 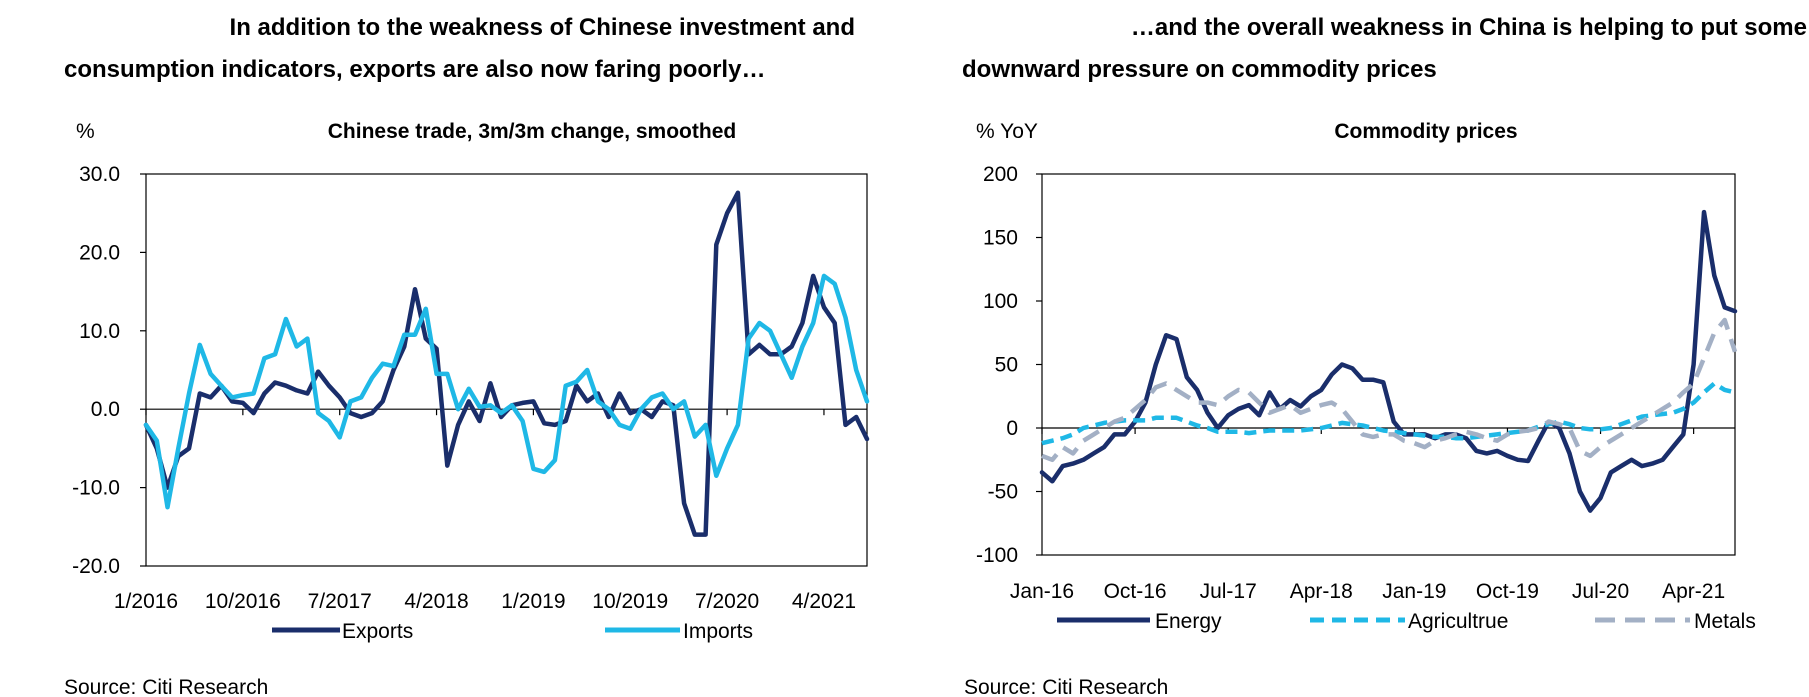 I want to click on right-x-tick-label: Jan-19, so click(x=1414, y=591).